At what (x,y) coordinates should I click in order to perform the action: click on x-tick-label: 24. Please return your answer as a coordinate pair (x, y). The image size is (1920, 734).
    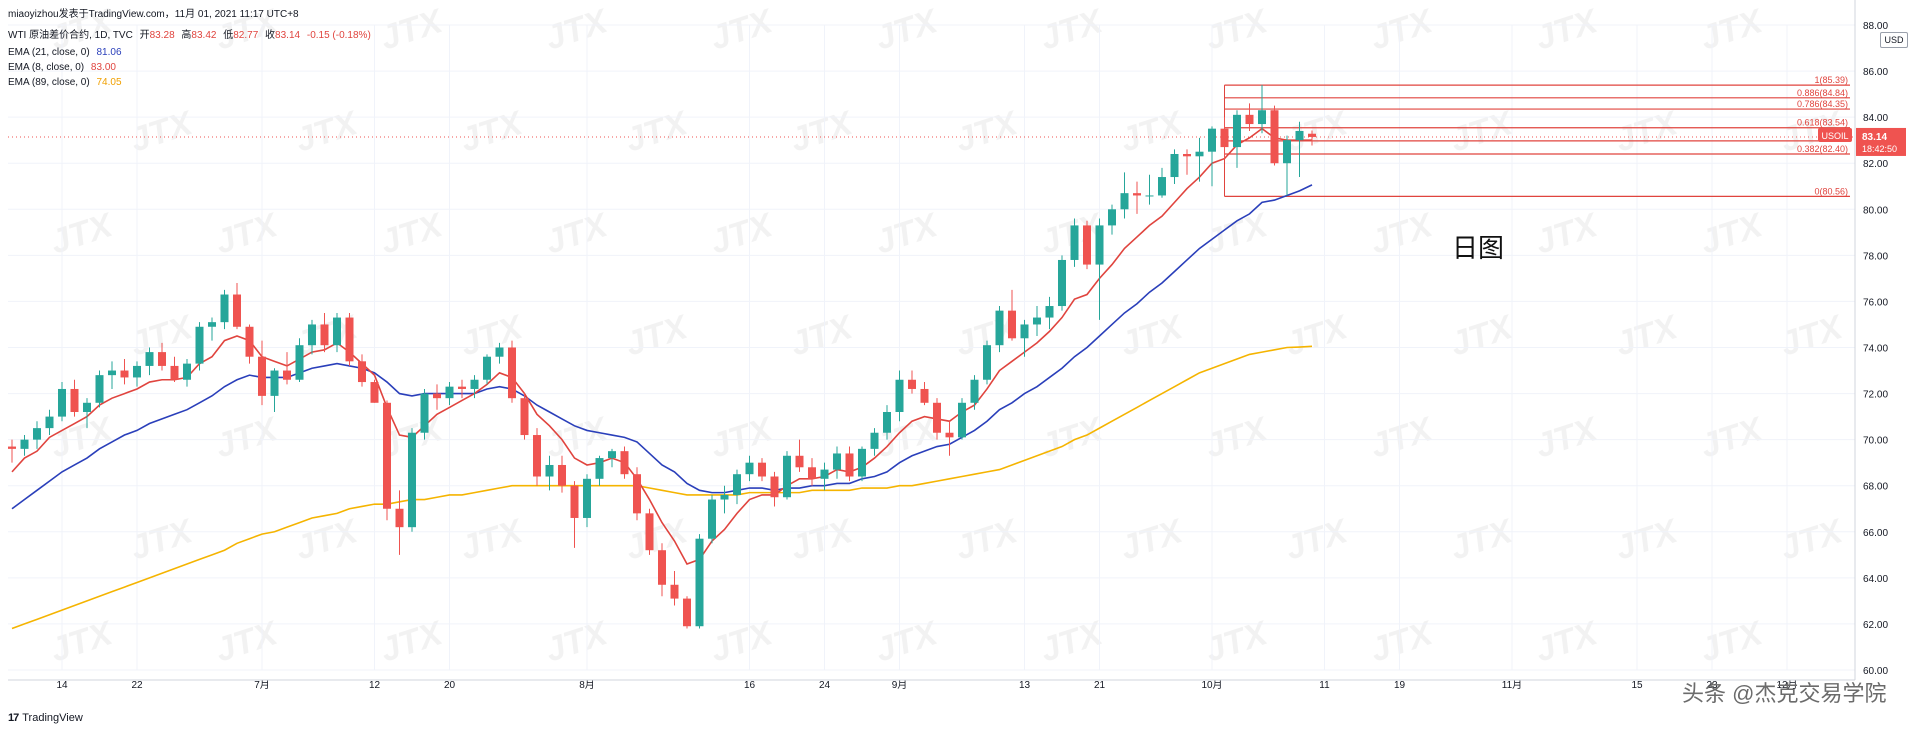
    Looking at the image, I should click on (825, 685).